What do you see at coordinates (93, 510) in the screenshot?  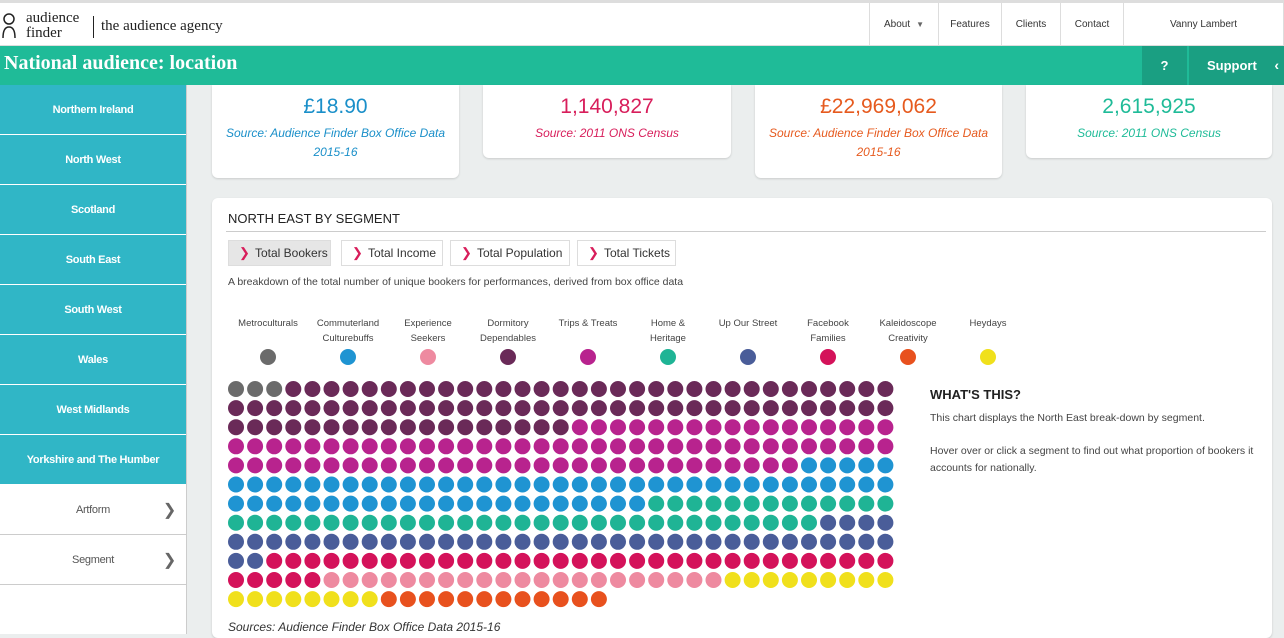 I see `filter-artform: Artform ❯` at bounding box center [93, 510].